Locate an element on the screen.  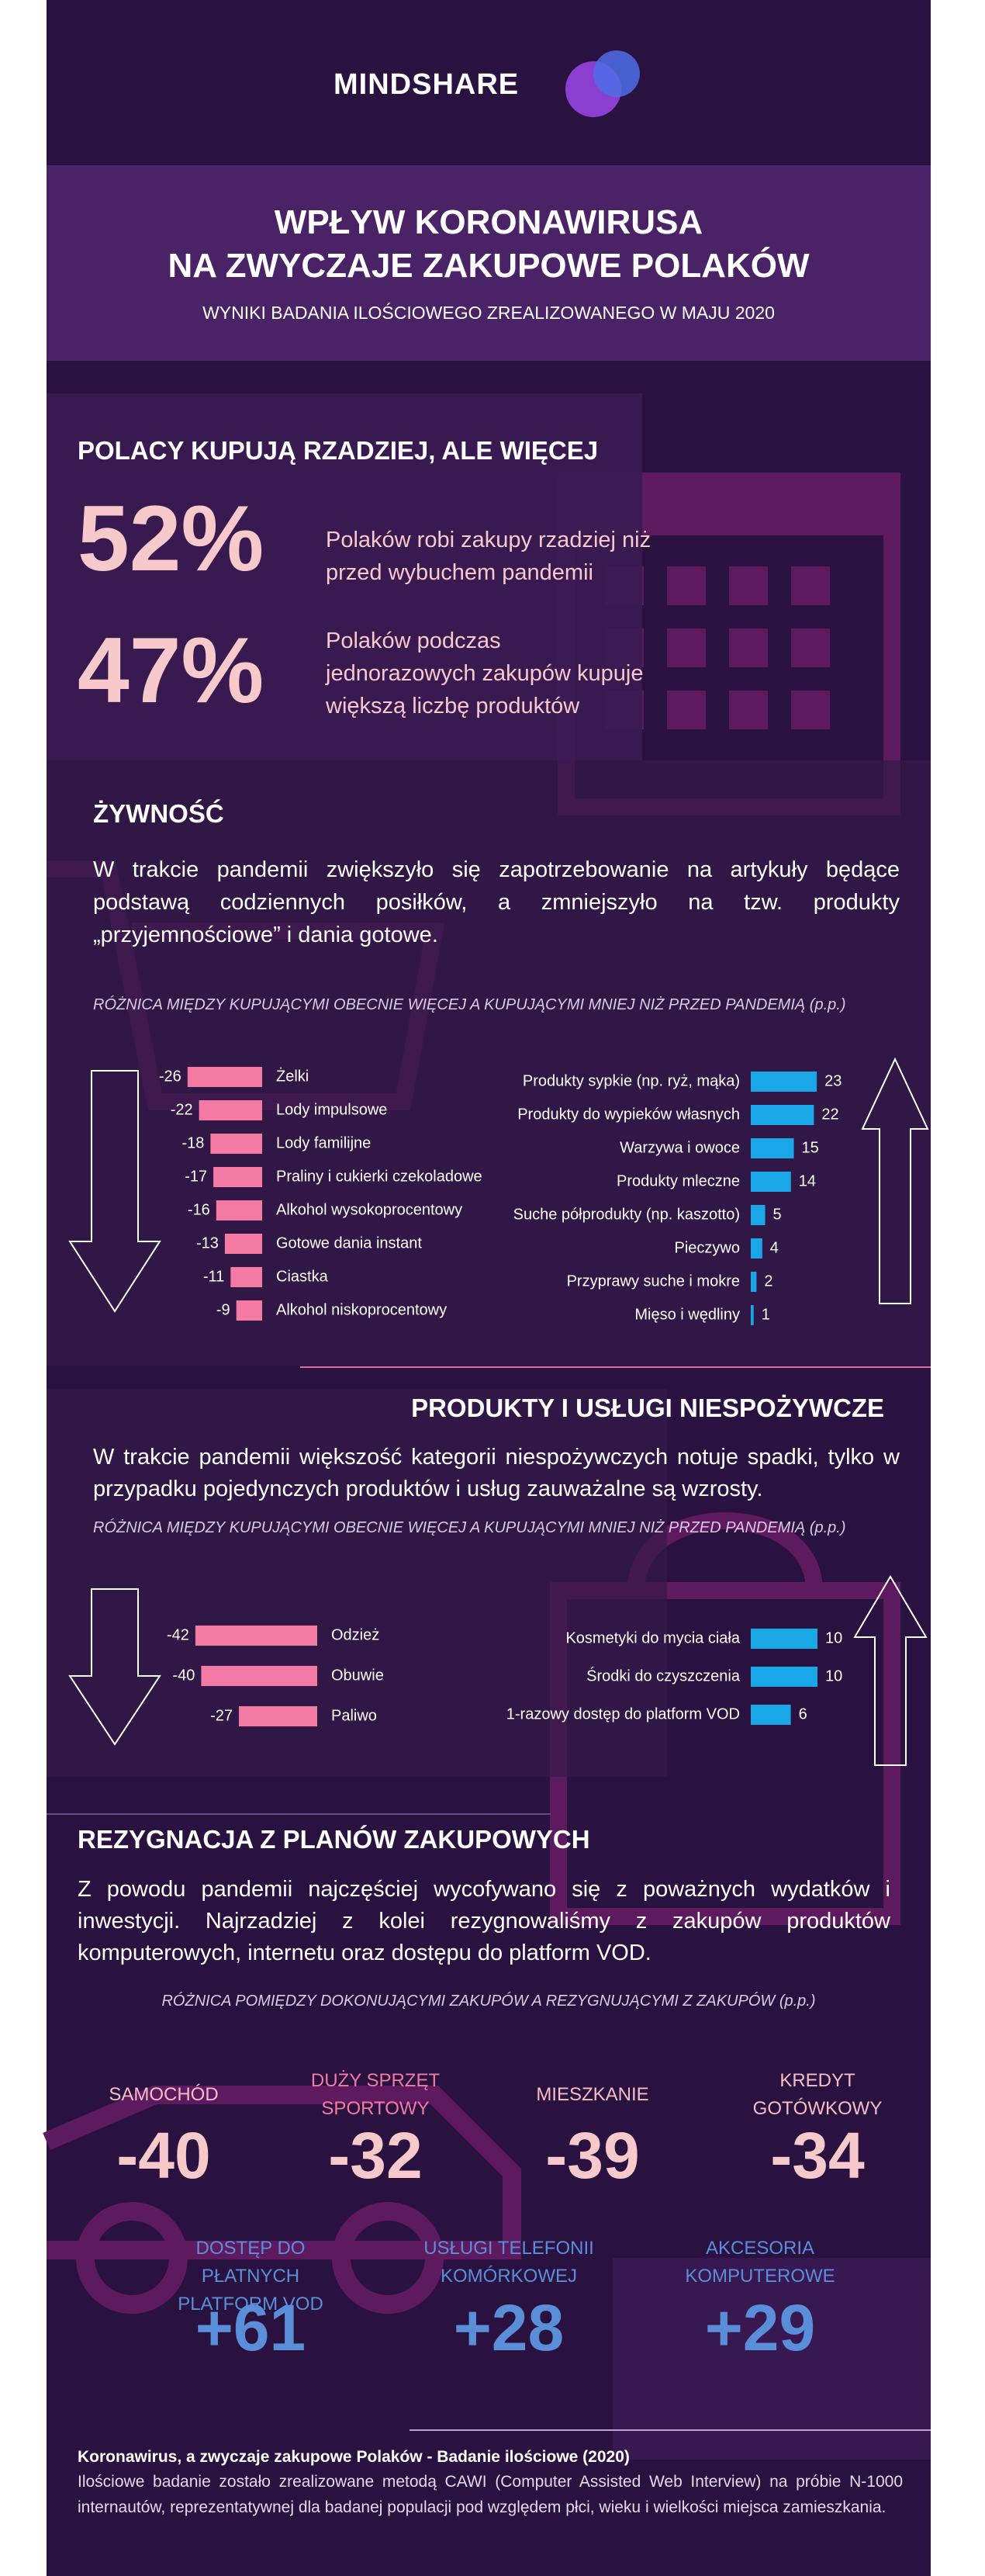
value-label: 6 is located at coordinates (803, 1714).